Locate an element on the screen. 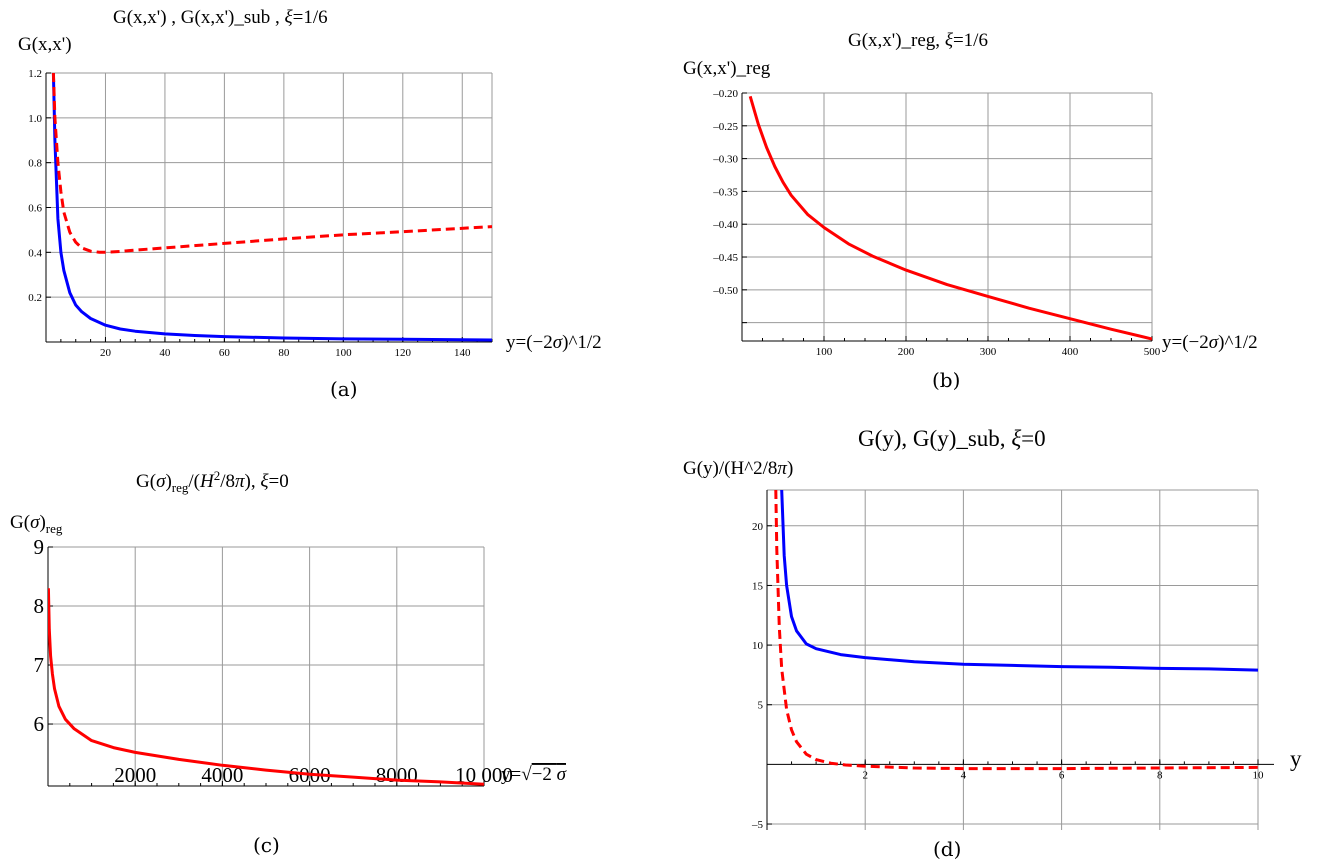 The height and width of the screenshot is (867, 1327). y-tick-label: 15 is located at coordinates (758, 586).